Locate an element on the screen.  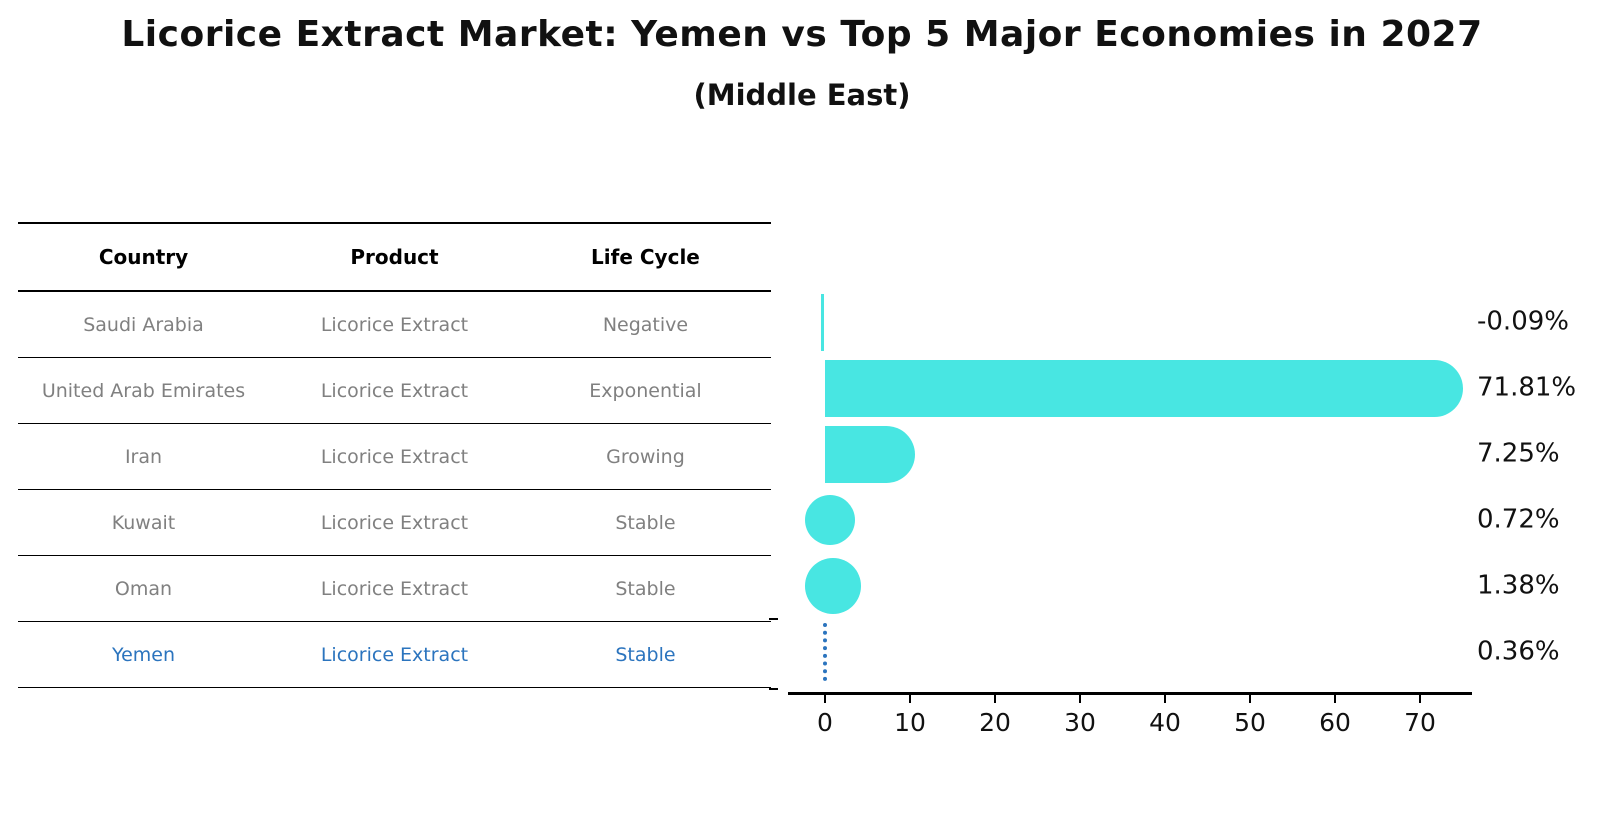
table-row-oman: Oman Licorice Extract Stable is located at coordinates (394, 589).